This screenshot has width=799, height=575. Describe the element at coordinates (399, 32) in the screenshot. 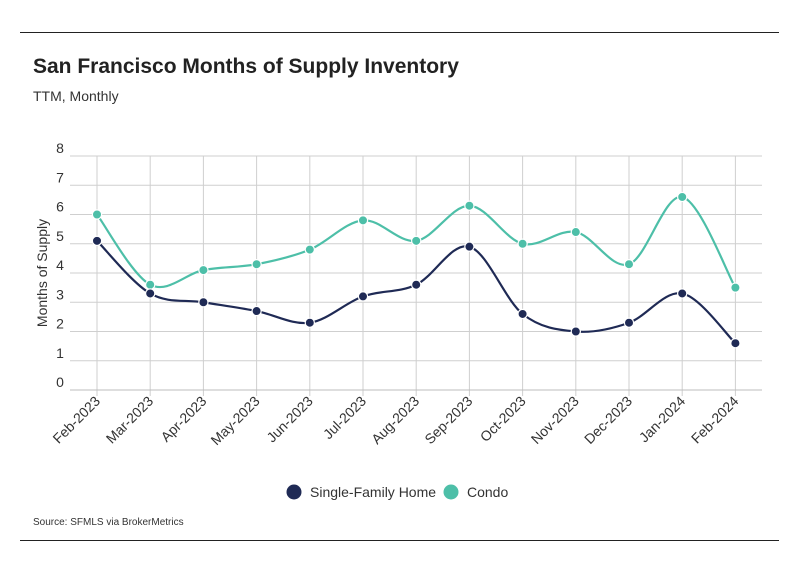

I see `top-rule` at that location.